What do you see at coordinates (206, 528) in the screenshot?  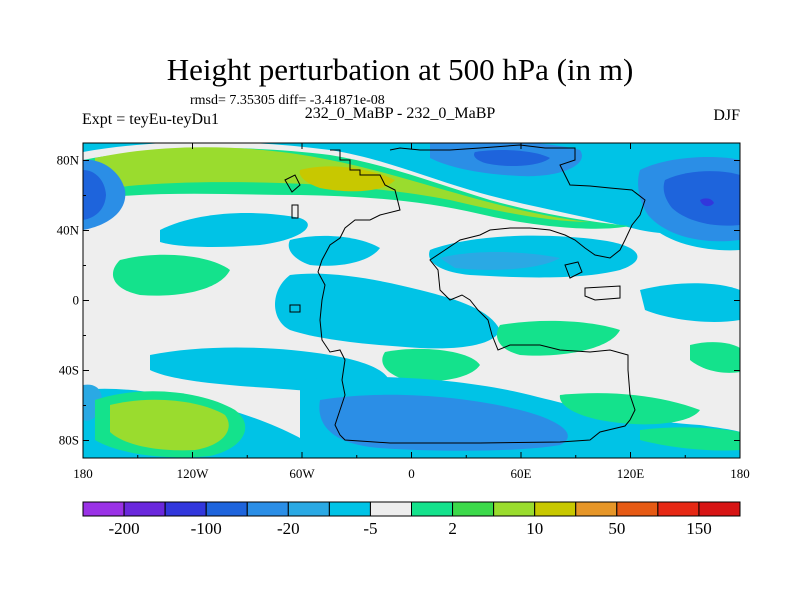 I see `colorbar-tick-label: -100` at bounding box center [206, 528].